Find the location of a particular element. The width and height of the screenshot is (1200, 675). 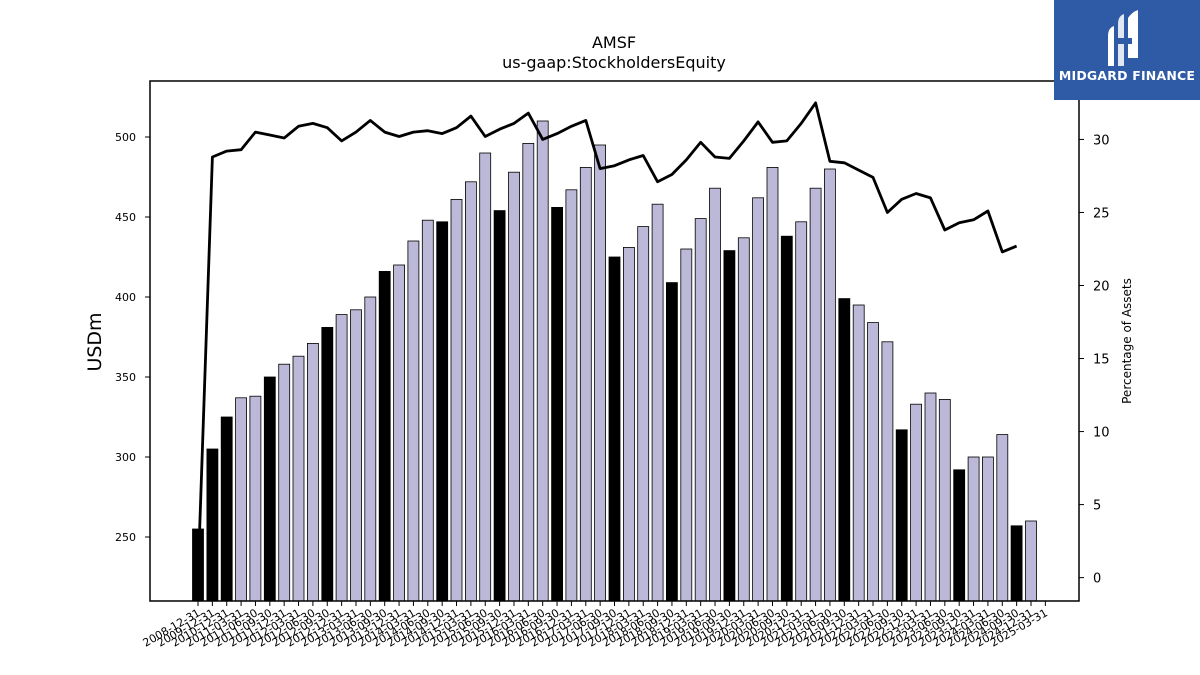

right-tick-label: 10 is located at coordinates (1101, 433).